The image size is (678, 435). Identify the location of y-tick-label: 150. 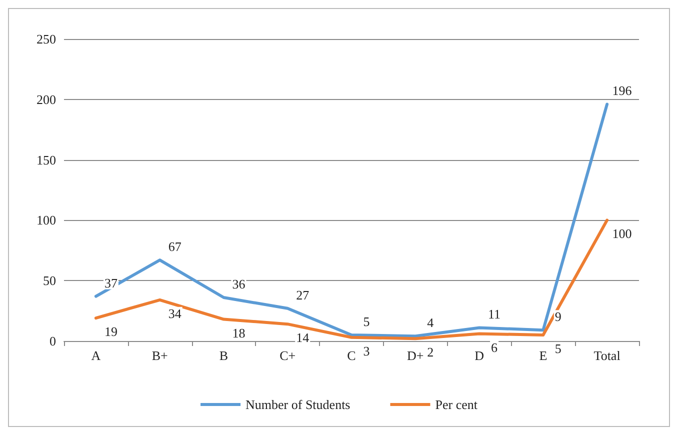
(46, 160).